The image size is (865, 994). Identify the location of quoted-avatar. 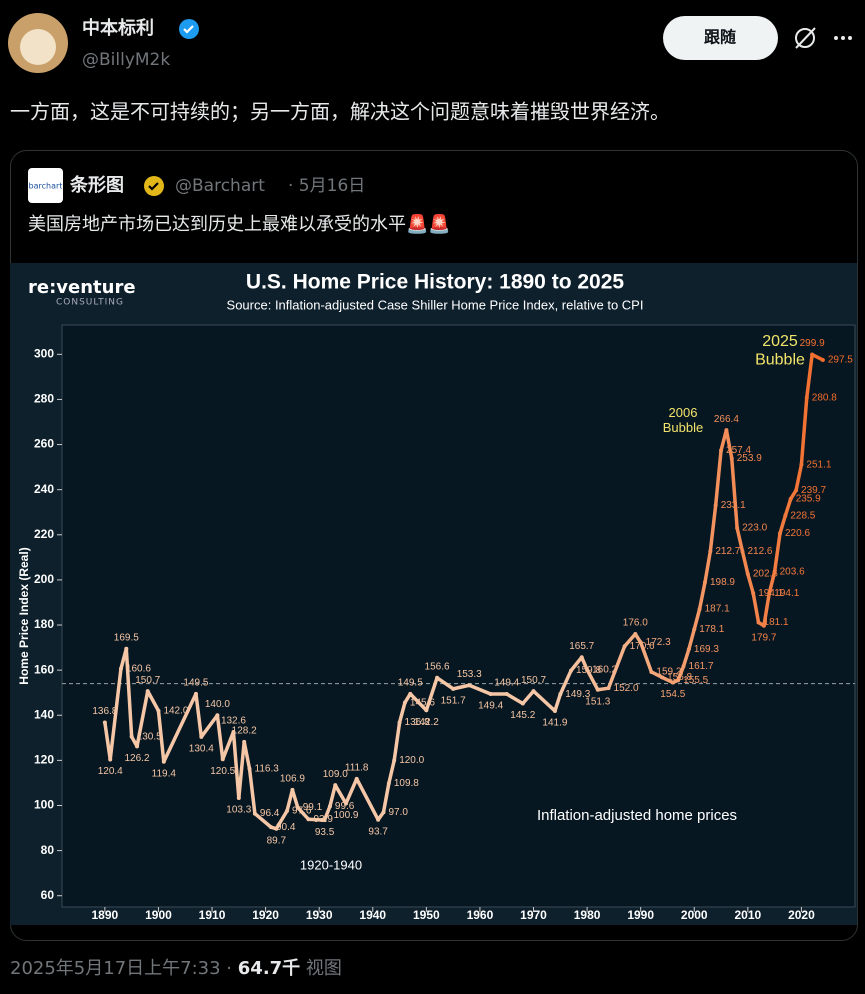
(45, 185).